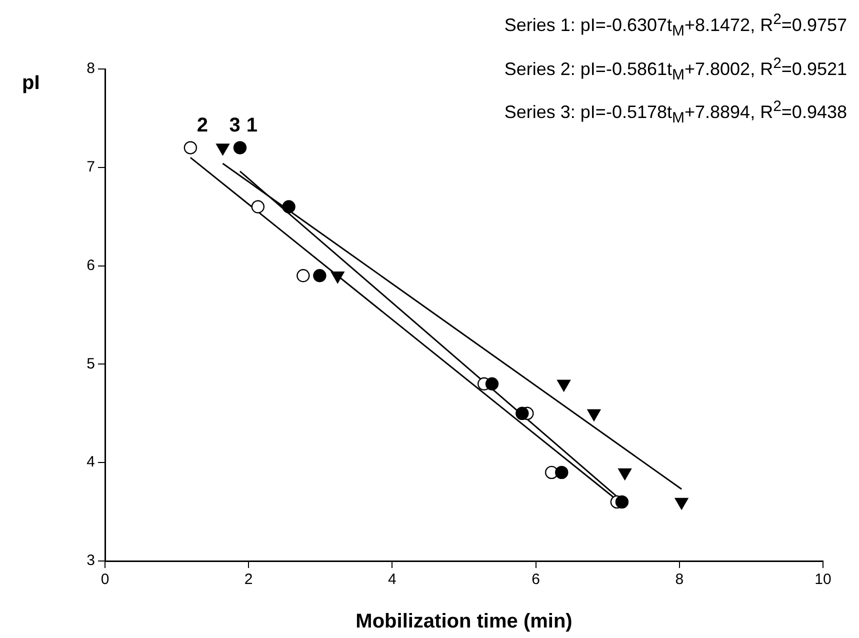  What do you see at coordinates (90, 462) in the screenshot?
I see `y-tick-label: 4` at bounding box center [90, 462].